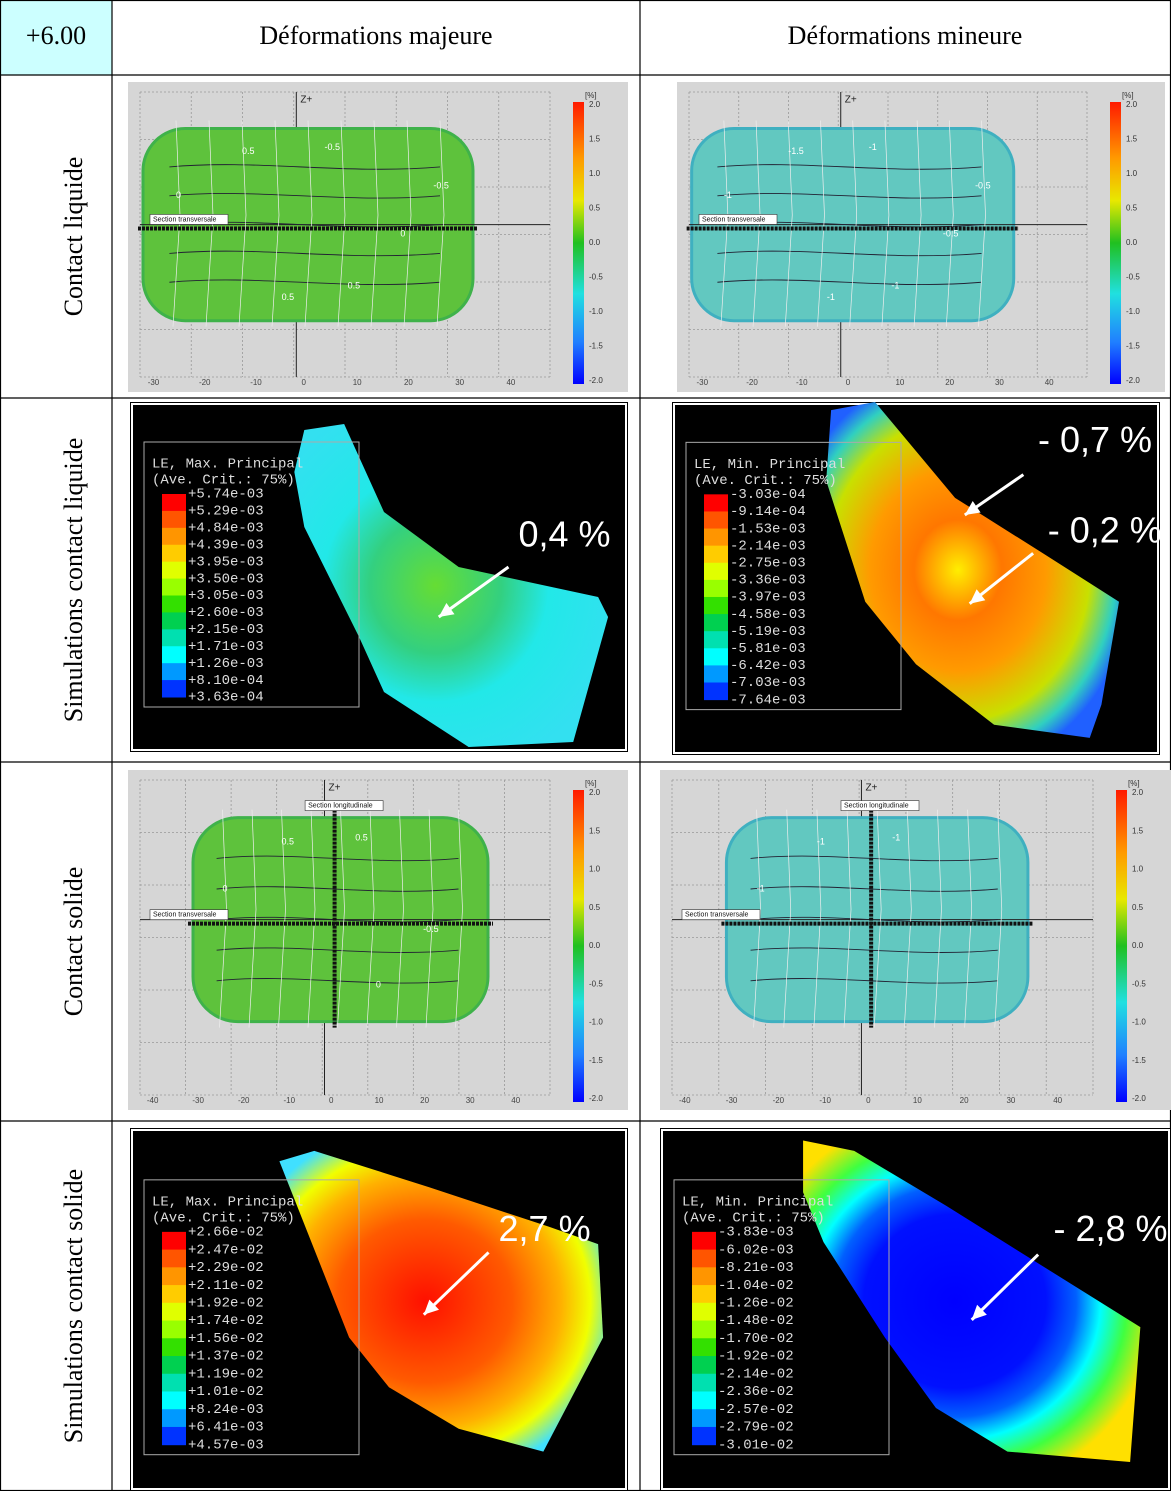 This screenshot has width=1171, height=1491. Describe the element at coordinates (768, 563) in the screenshot. I see `legend-value: -2.75e-03` at that location.